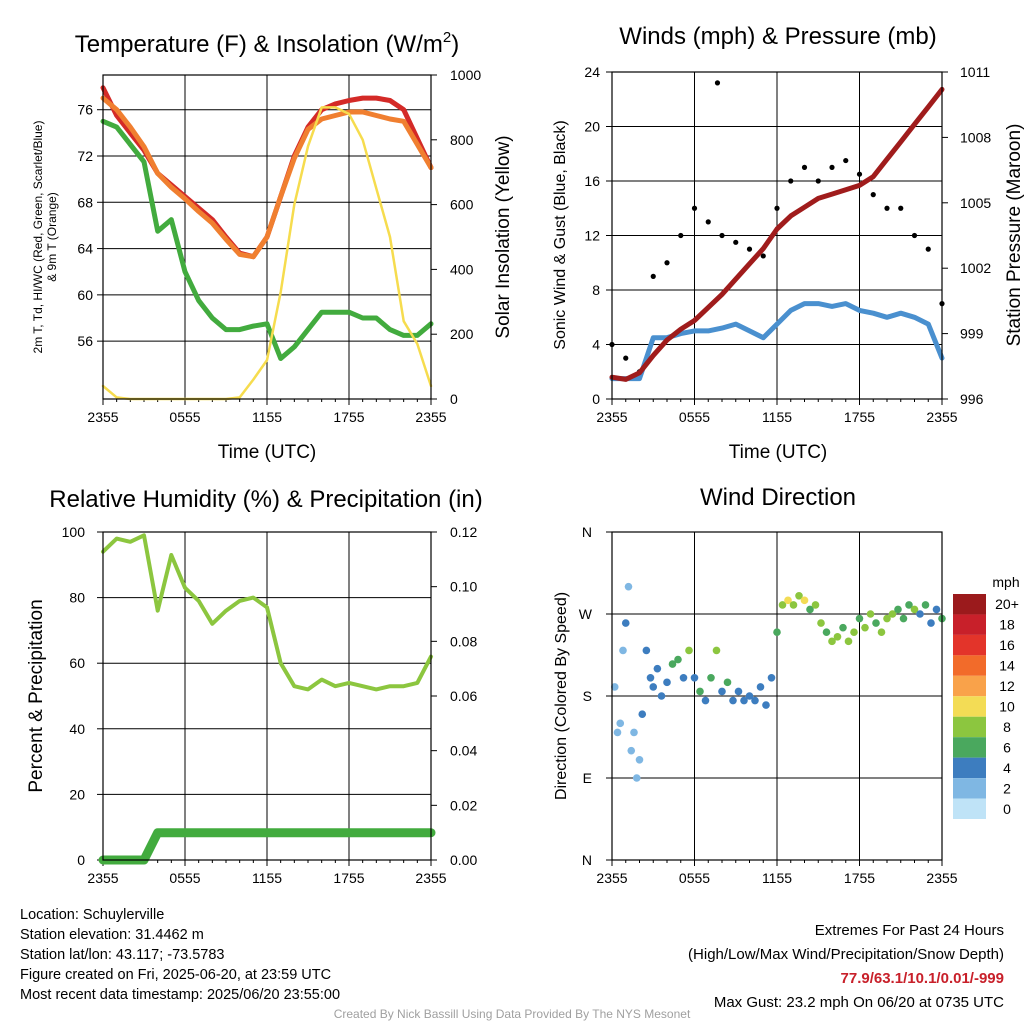 This screenshot has height=1024, width=1024. Describe the element at coordinates (463, 532) in the screenshot. I see `y2-tick-label: 0.12` at that location.